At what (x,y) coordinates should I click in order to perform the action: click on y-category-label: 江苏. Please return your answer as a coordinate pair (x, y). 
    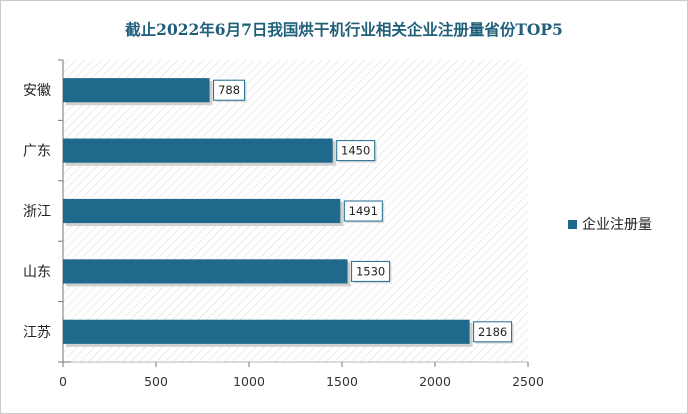
    Looking at the image, I should click on (37, 333).